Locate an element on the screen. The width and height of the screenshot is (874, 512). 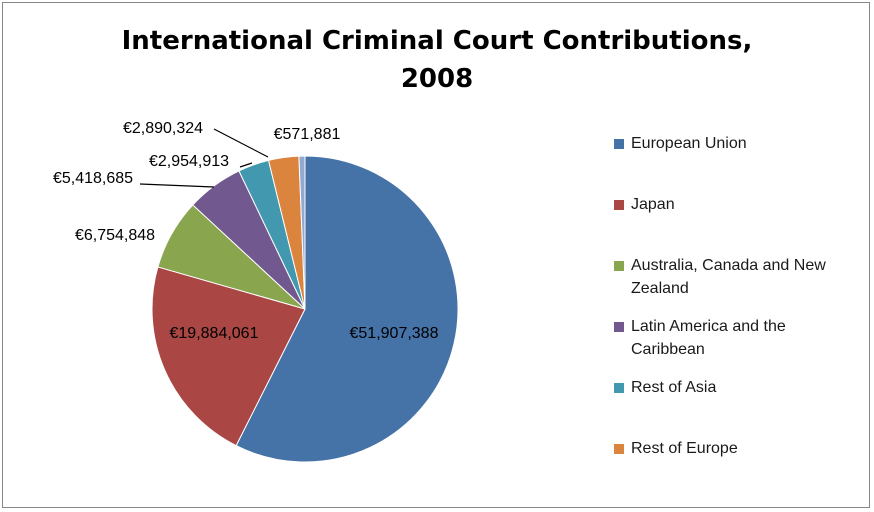
legend-item-3: Latin America and the Caribbean is located at coordinates (739, 338).